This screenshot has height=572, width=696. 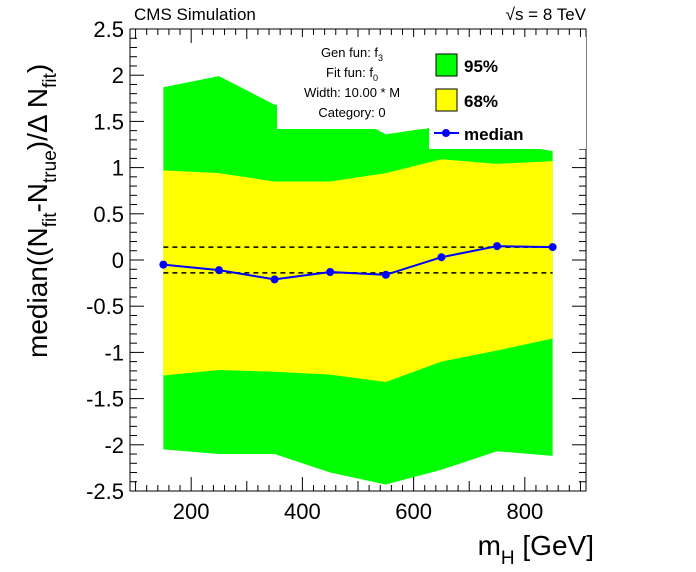 I want to click on ylabel-part-3: true, so click(x=50, y=166).